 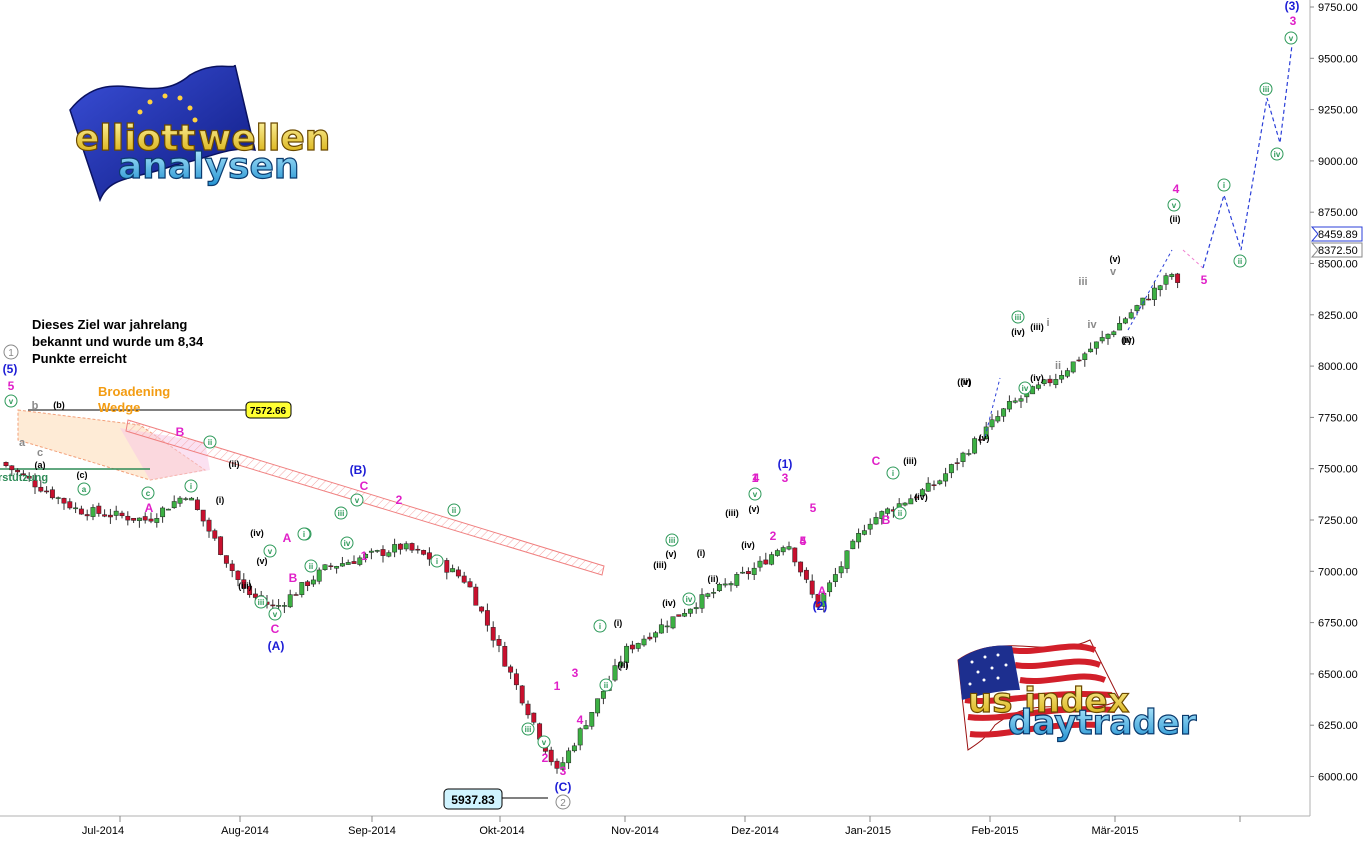 I want to click on svg-text: (iv), so click(x=1128, y=340).